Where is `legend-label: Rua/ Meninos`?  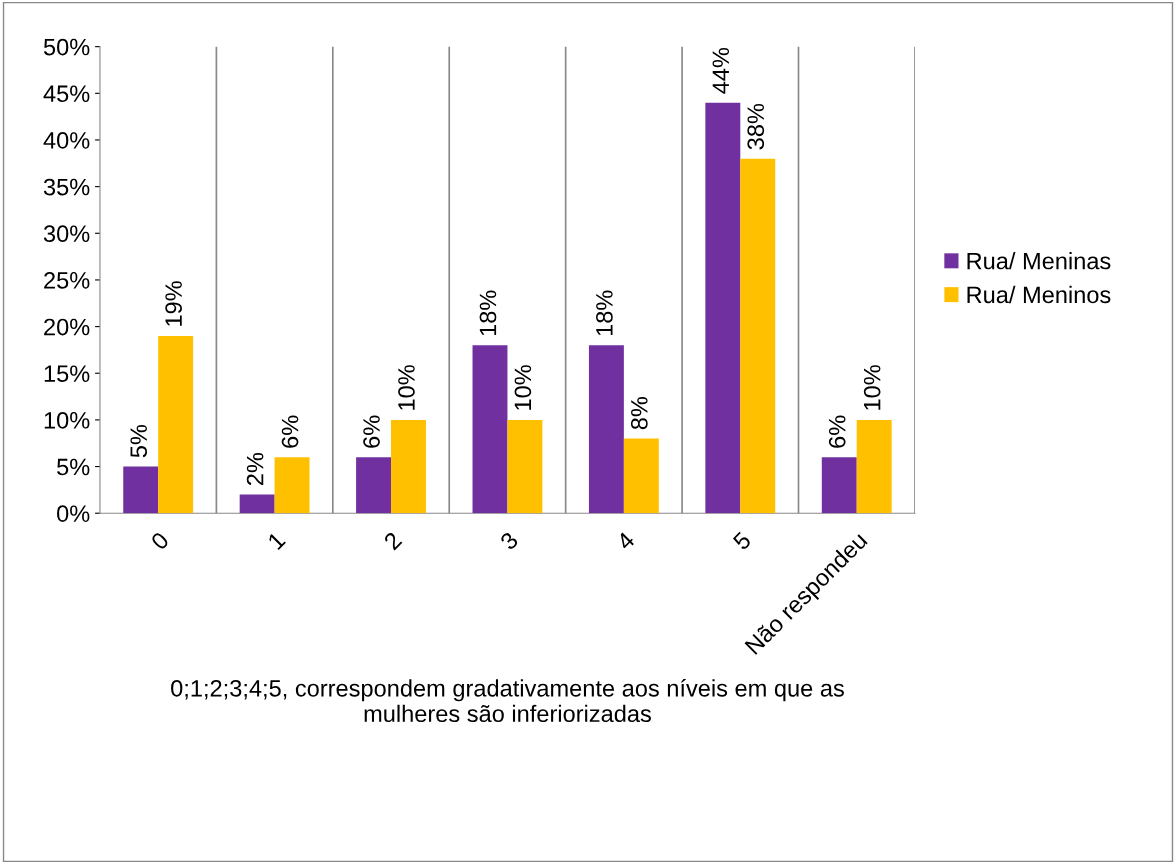 legend-label: Rua/ Meninos is located at coordinates (1039, 294).